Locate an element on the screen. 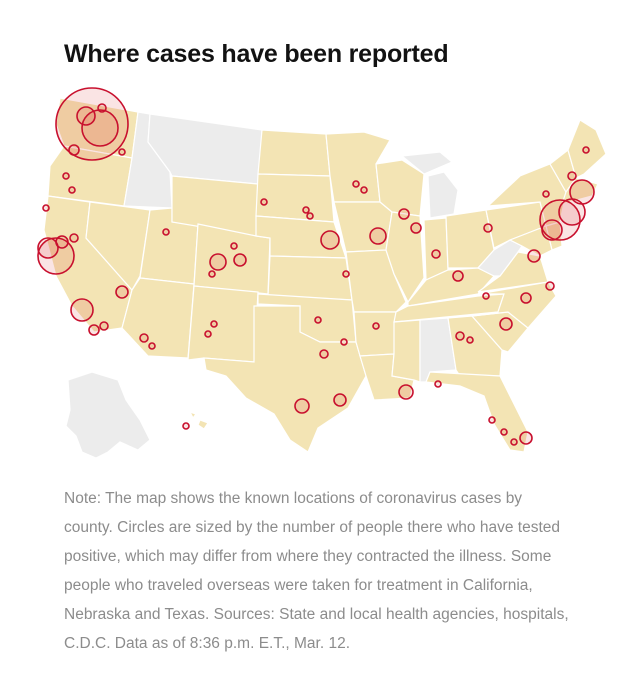 The width and height of the screenshot is (633, 680). state-new-york is located at coordinates (526, 195).